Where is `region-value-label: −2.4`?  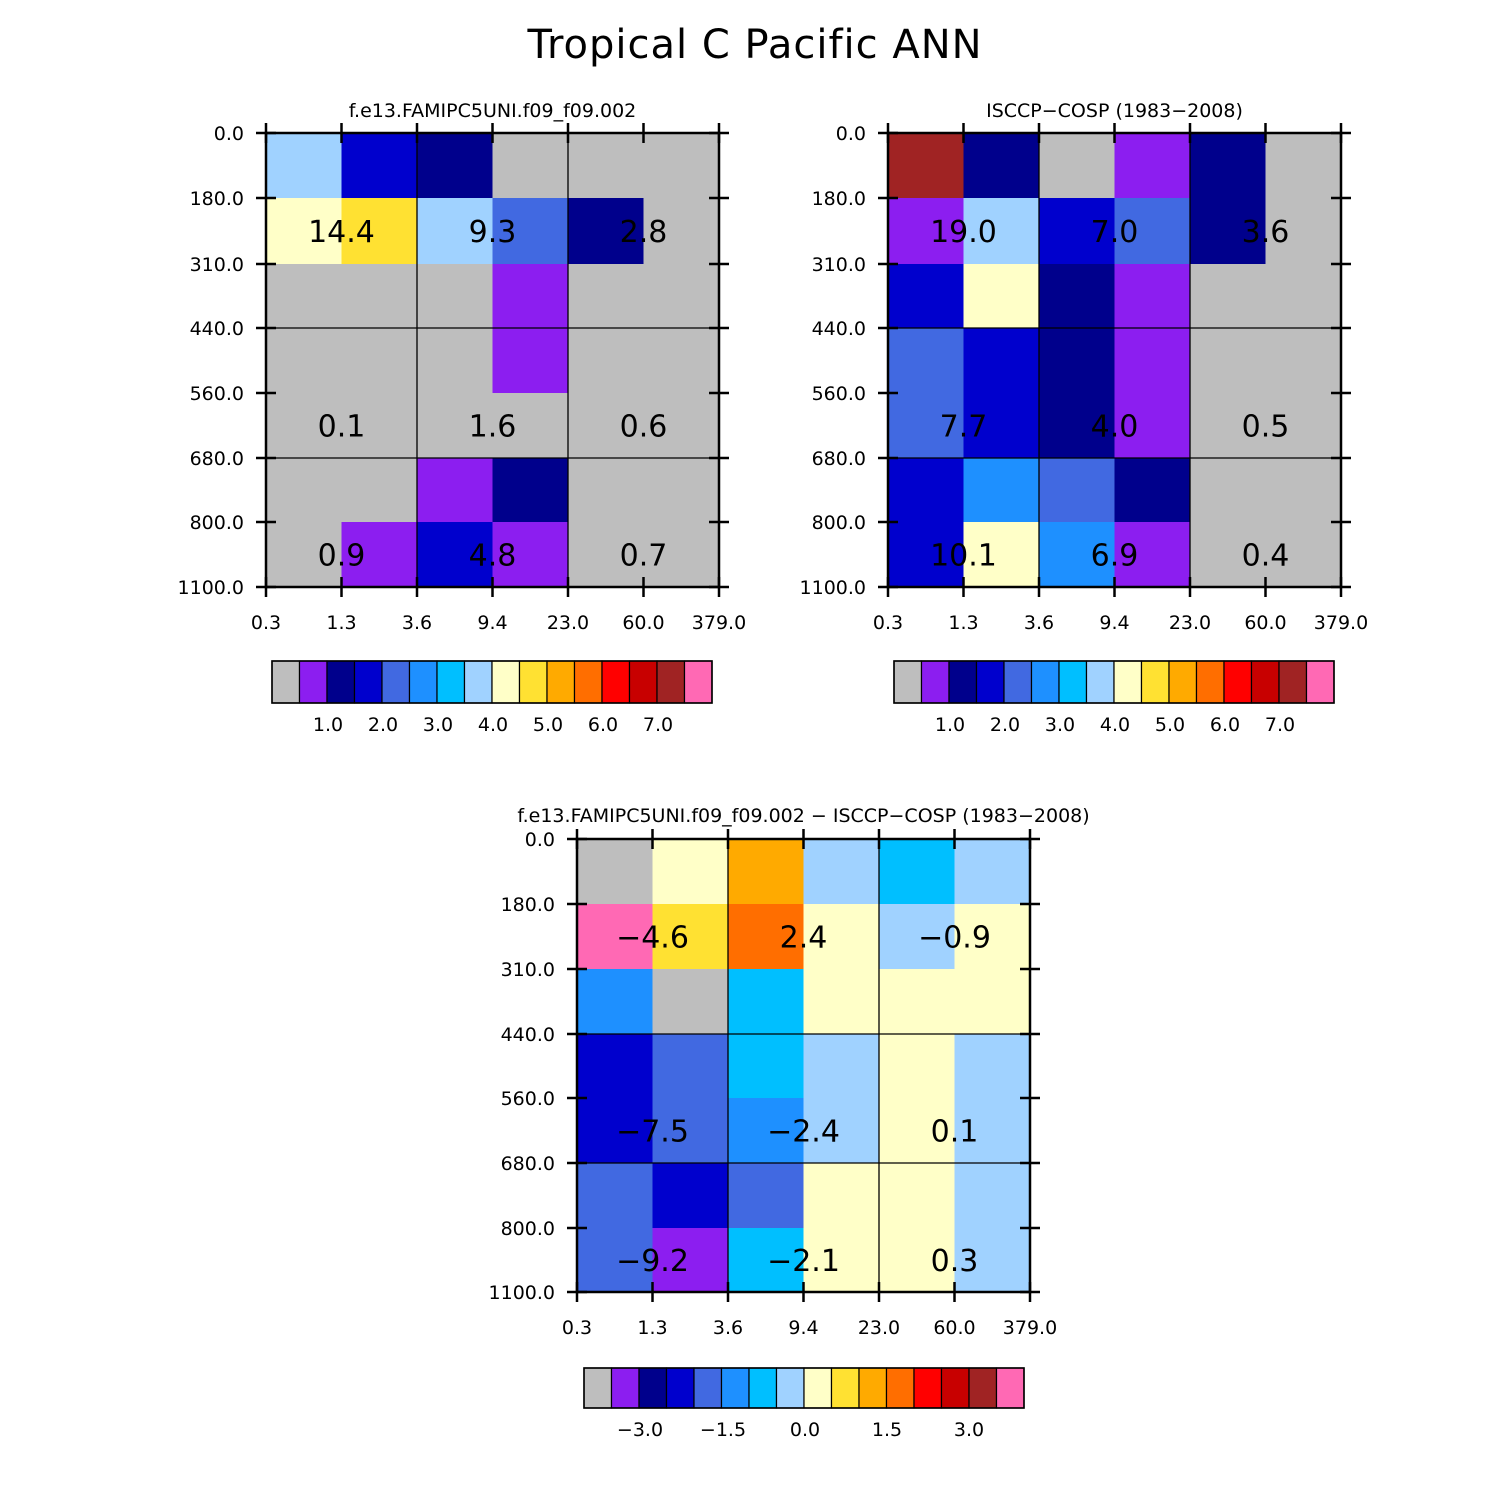 region-value-label: −2.4 is located at coordinates (803, 1132).